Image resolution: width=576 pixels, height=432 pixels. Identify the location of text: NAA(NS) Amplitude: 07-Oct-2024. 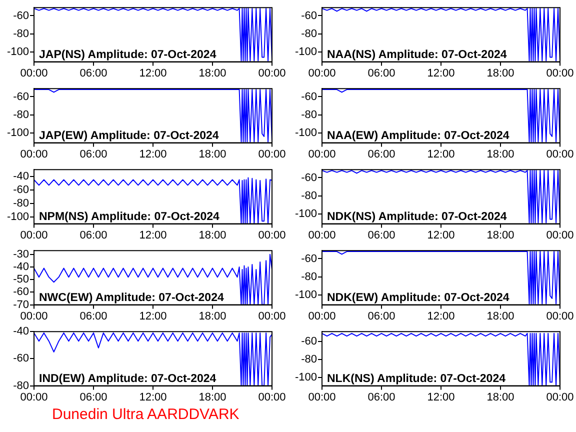
(417, 55).